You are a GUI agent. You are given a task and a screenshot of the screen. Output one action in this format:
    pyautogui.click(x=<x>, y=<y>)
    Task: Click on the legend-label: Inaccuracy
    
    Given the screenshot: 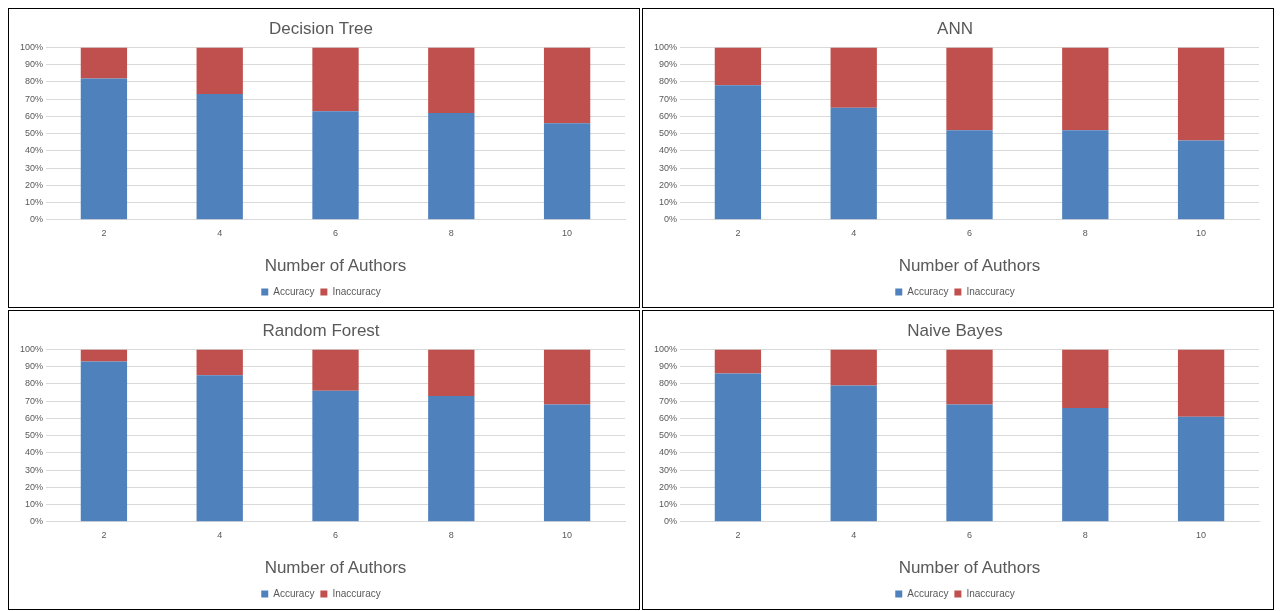 What is the action you would take?
    pyautogui.click(x=990, y=593)
    